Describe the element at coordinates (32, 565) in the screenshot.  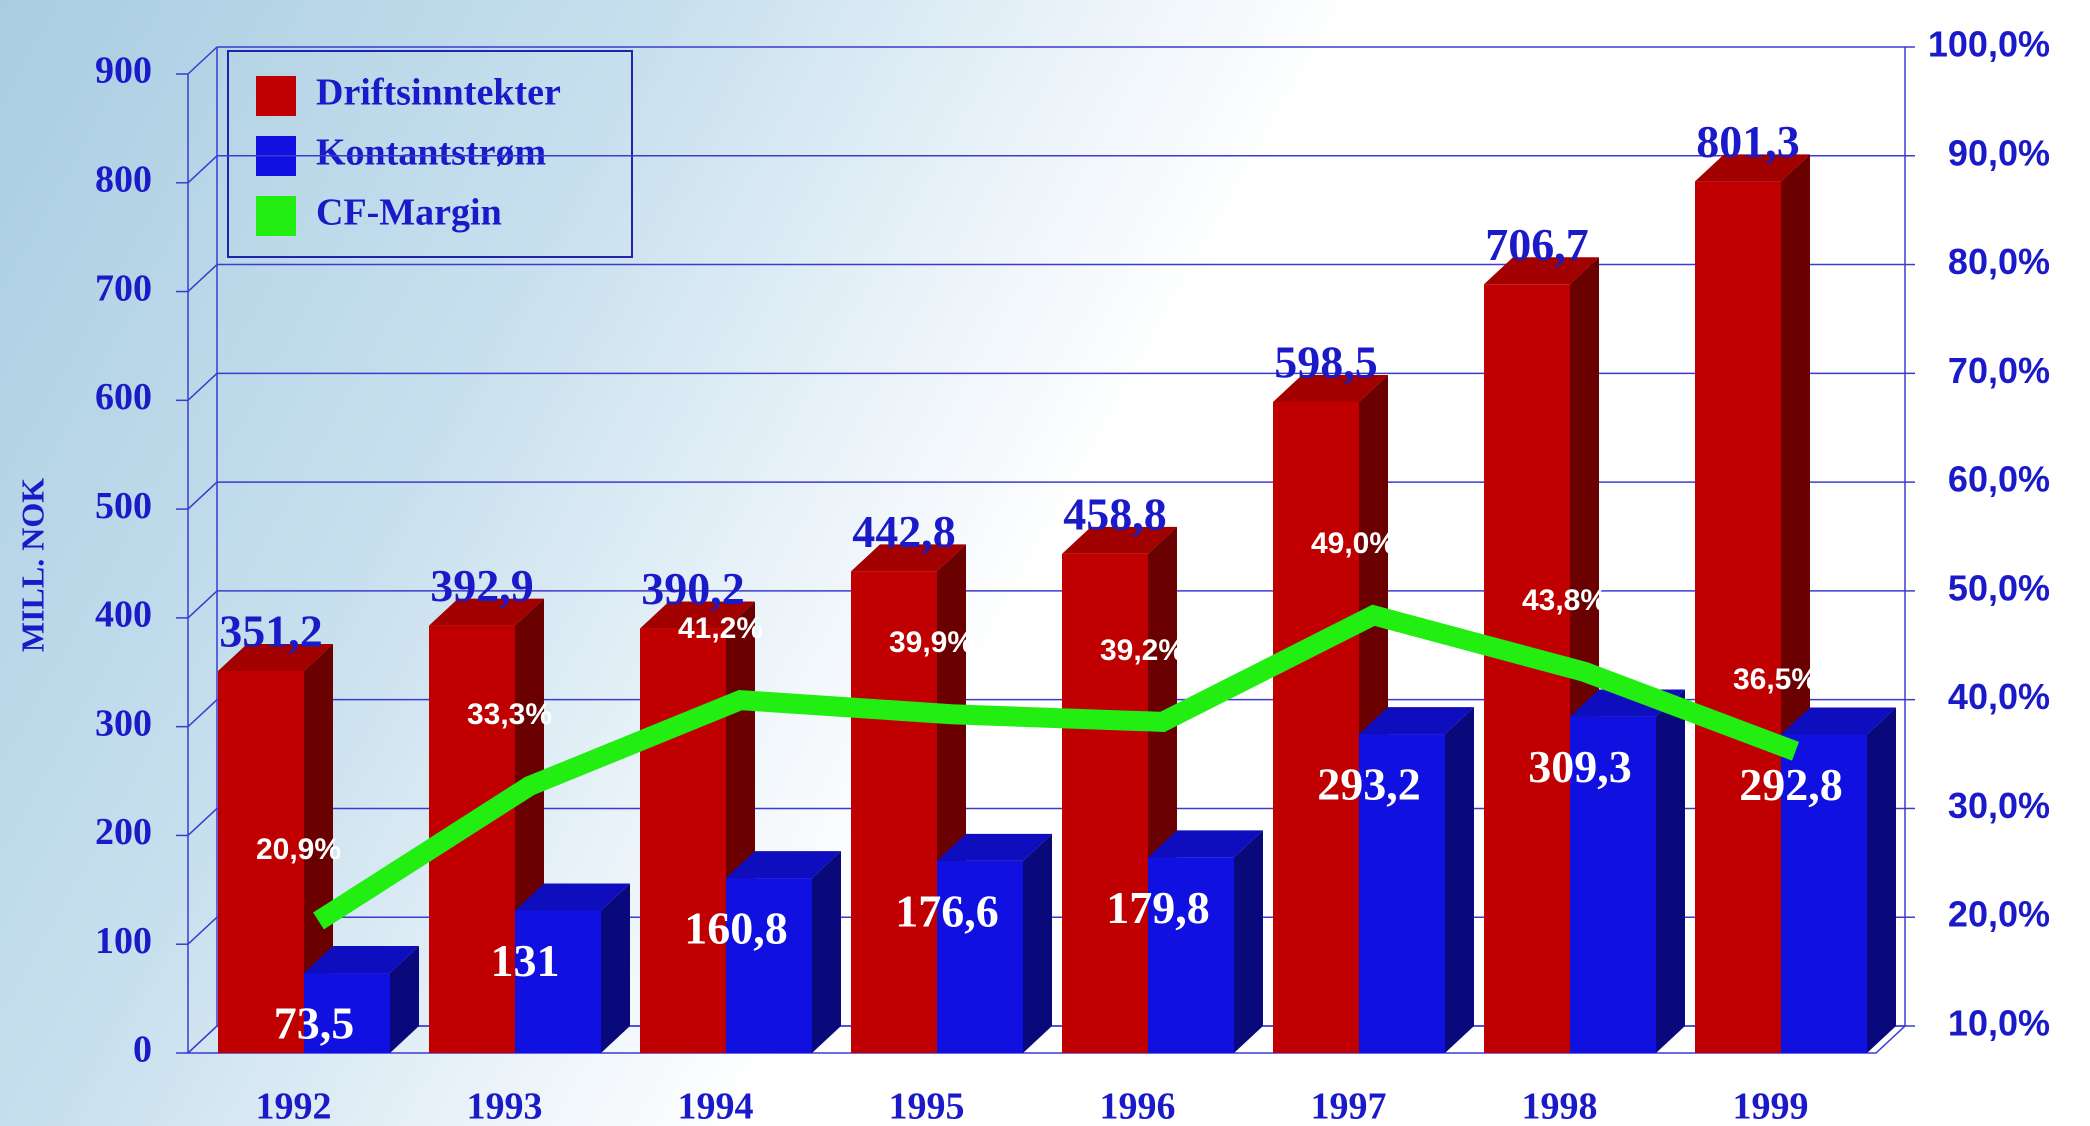
I see `y-axis-title: MILL. NOK` at that location.